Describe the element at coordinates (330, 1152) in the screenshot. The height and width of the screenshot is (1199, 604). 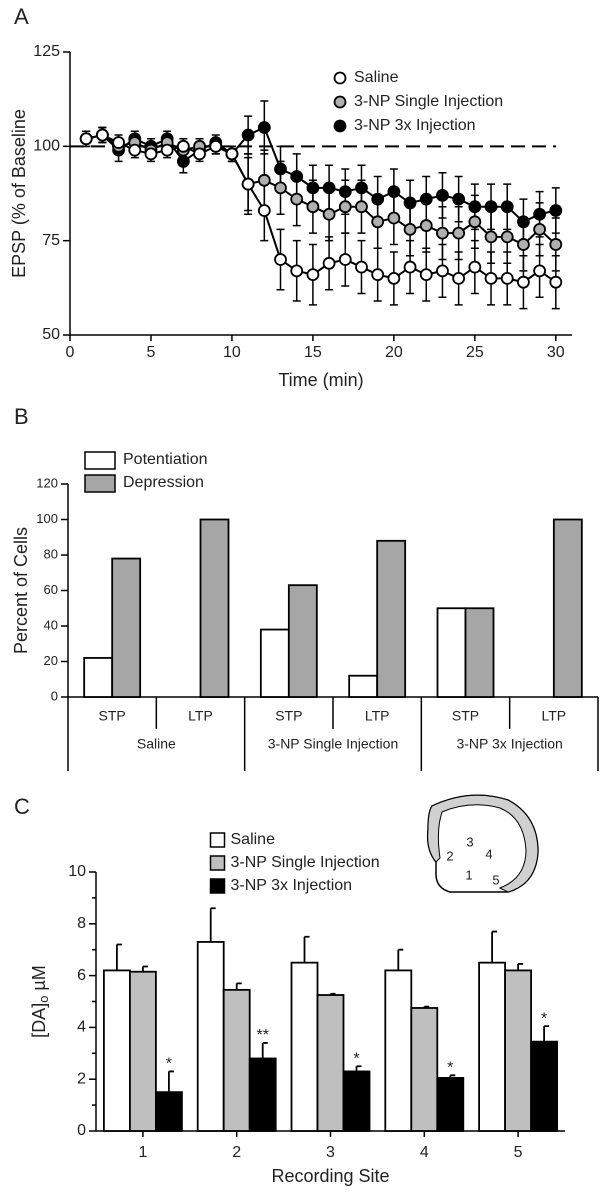
I see `x-tick-label: 3` at that location.